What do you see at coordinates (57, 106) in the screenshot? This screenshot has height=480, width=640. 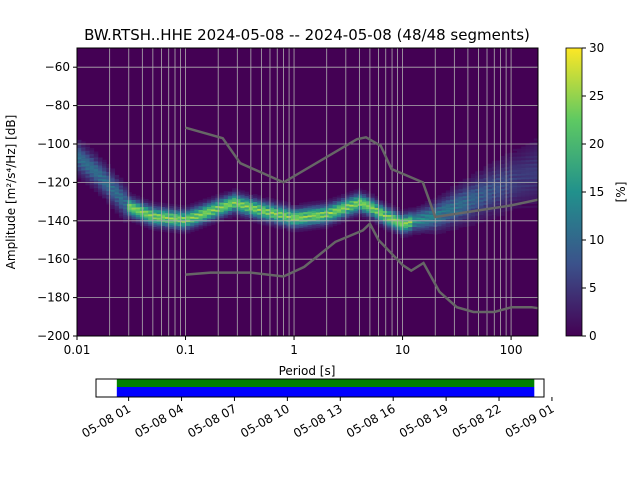 I see `y-tick-label: −80` at bounding box center [57, 106].